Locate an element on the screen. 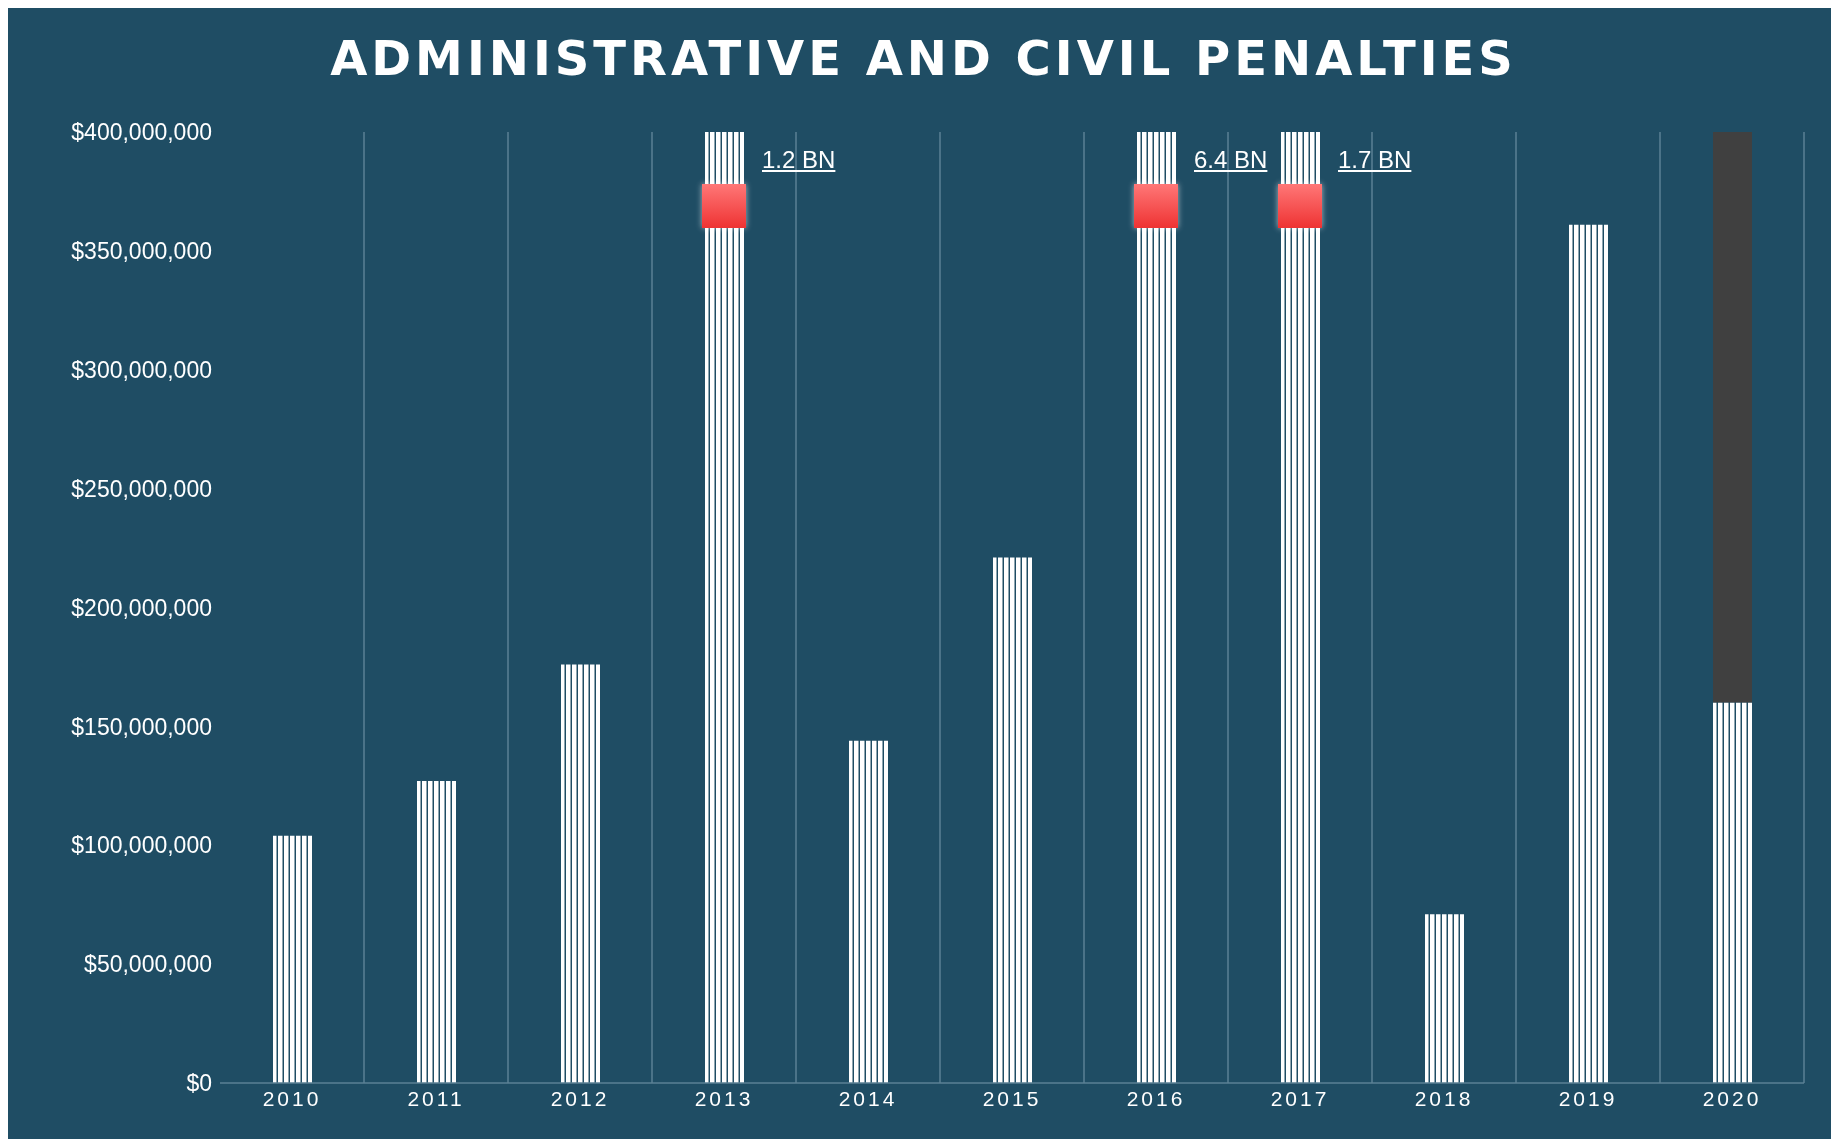  y-tick-label: $300,000,000 is located at coordinates (141, 369).